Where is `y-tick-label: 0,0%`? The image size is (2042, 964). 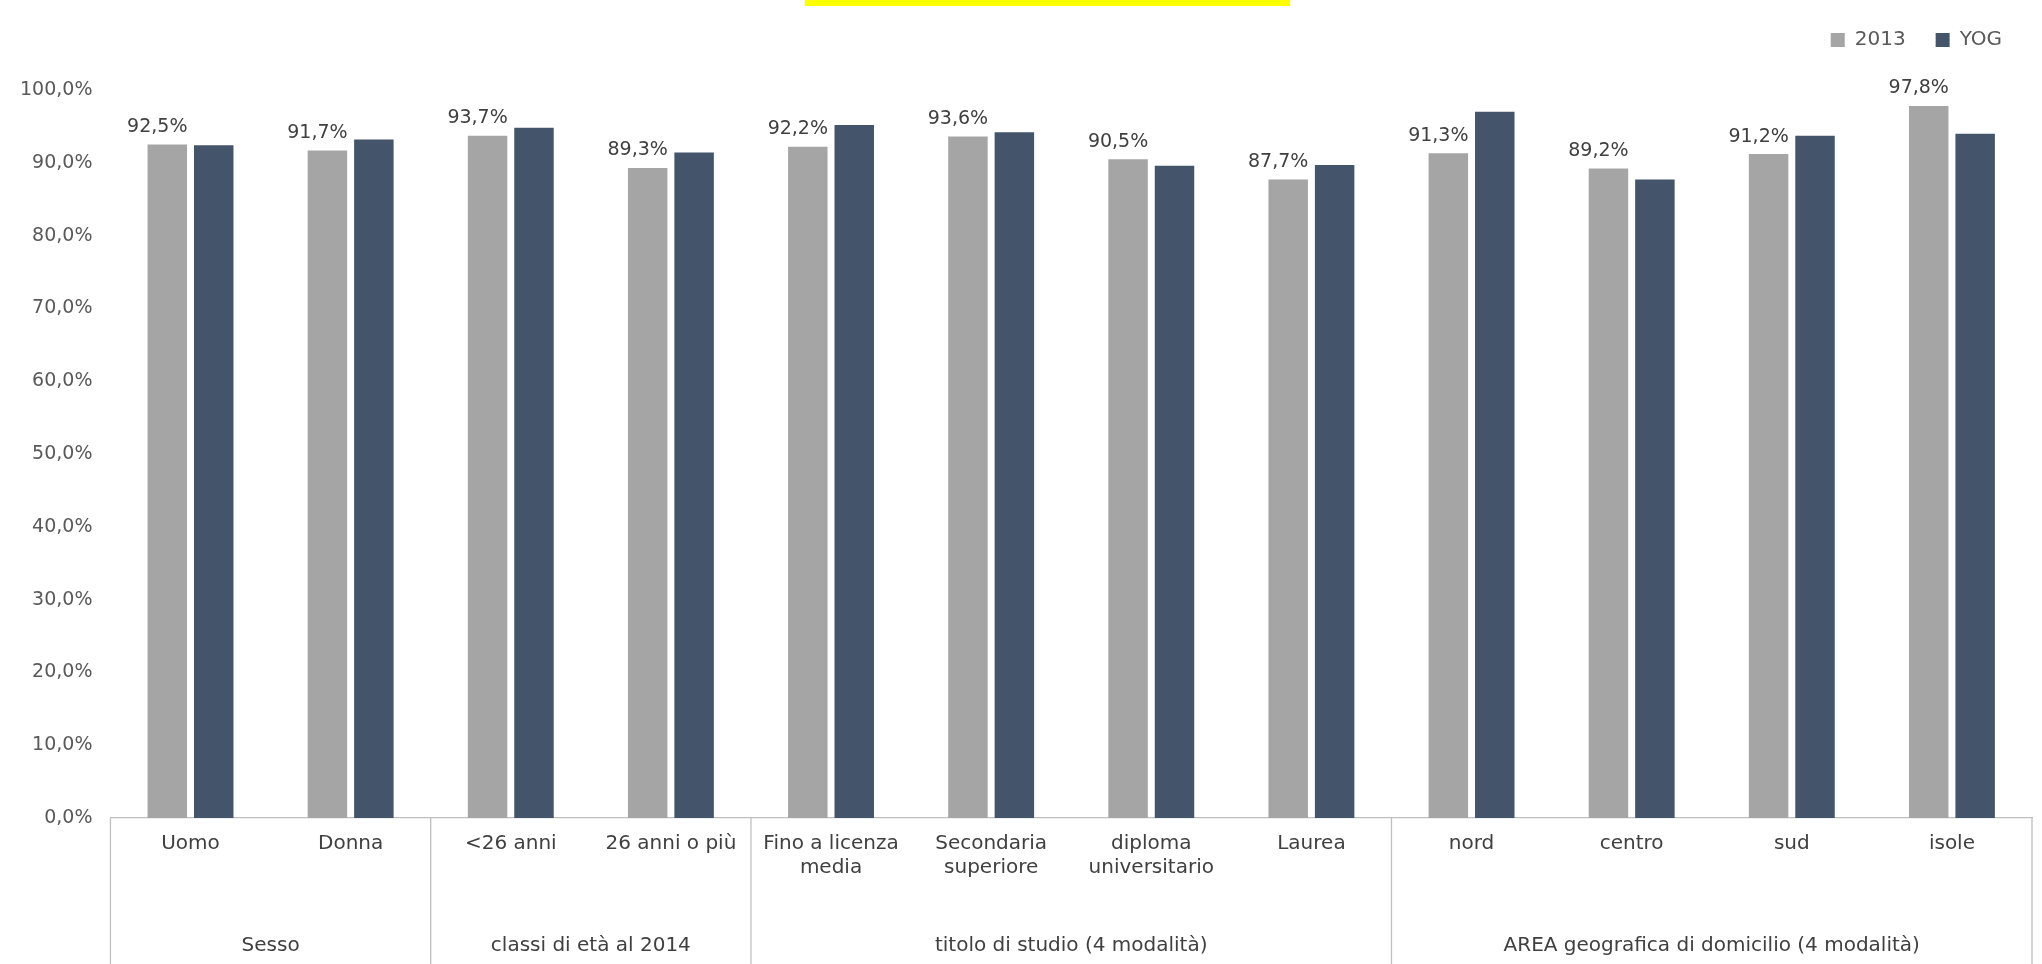
y-tick-label: 0,0% is located at coordinates (68, 815).